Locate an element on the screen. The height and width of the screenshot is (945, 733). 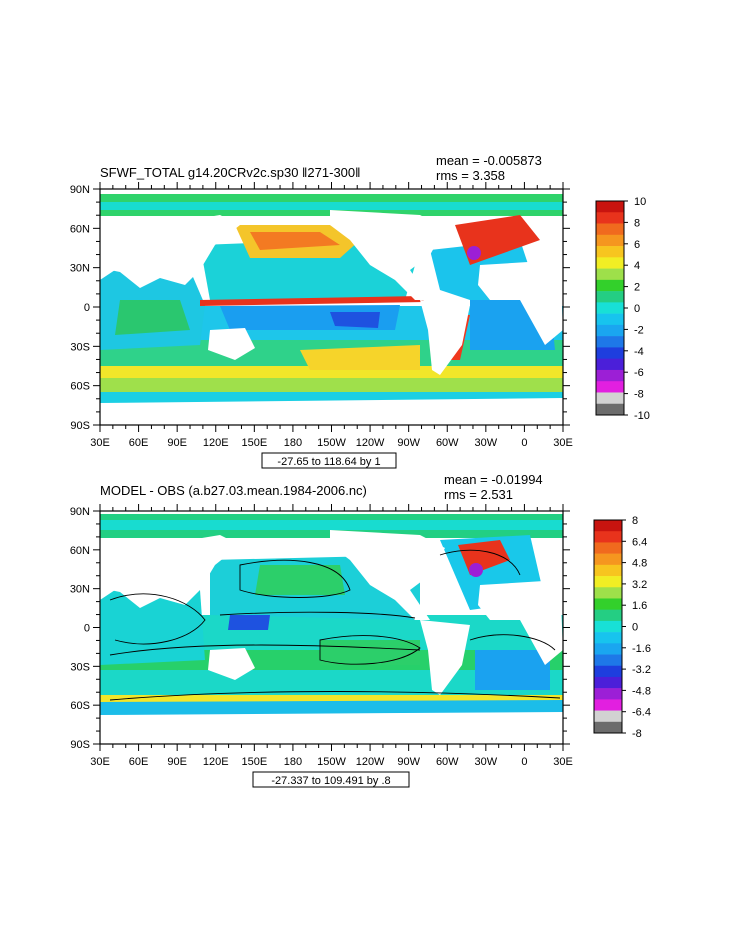
mean-stat: mean = -0.005873 is located at coordinates (489, 160).